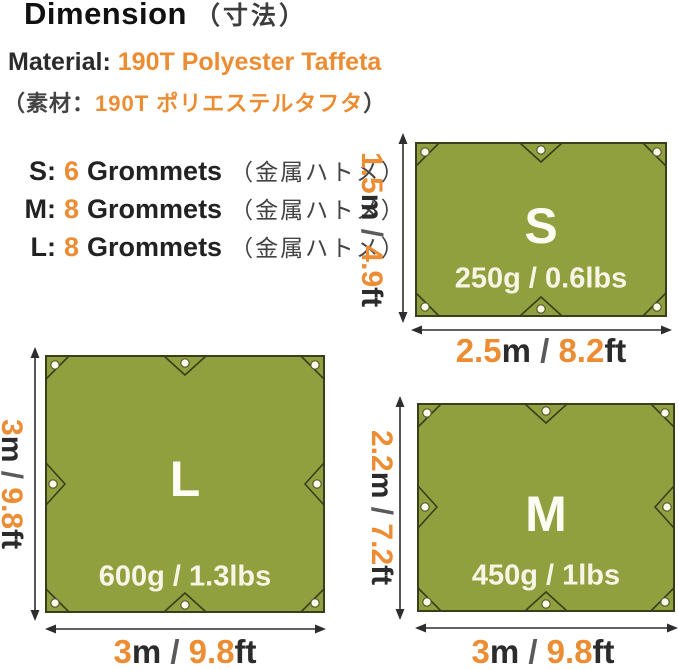 This screenshot has width=679, height=670. What do you see at coordinates (403, 228) in the screenshot?
I see `s-height-arrow` at bounding box center [403, 228].